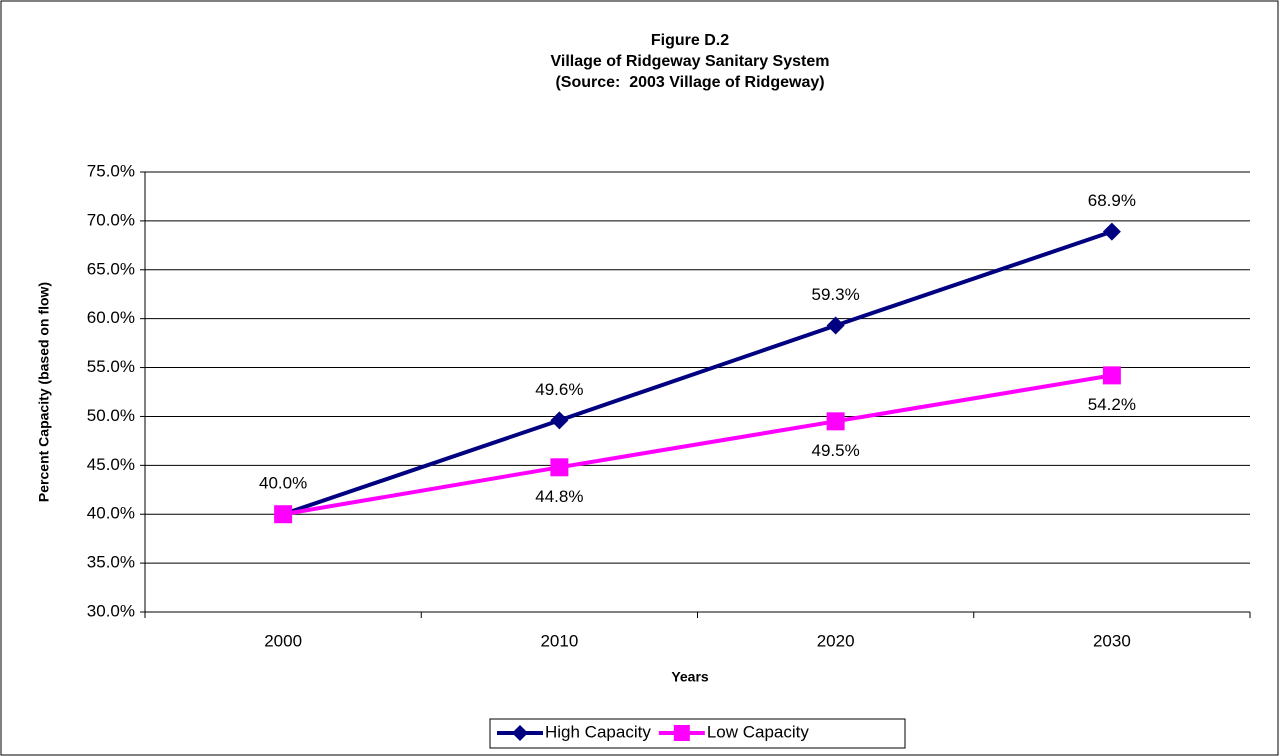  What do you see at coordinates (111, 562) in the screenshot?
I see `y-tick-label: 35.0%` at bounding box center [111, 562].